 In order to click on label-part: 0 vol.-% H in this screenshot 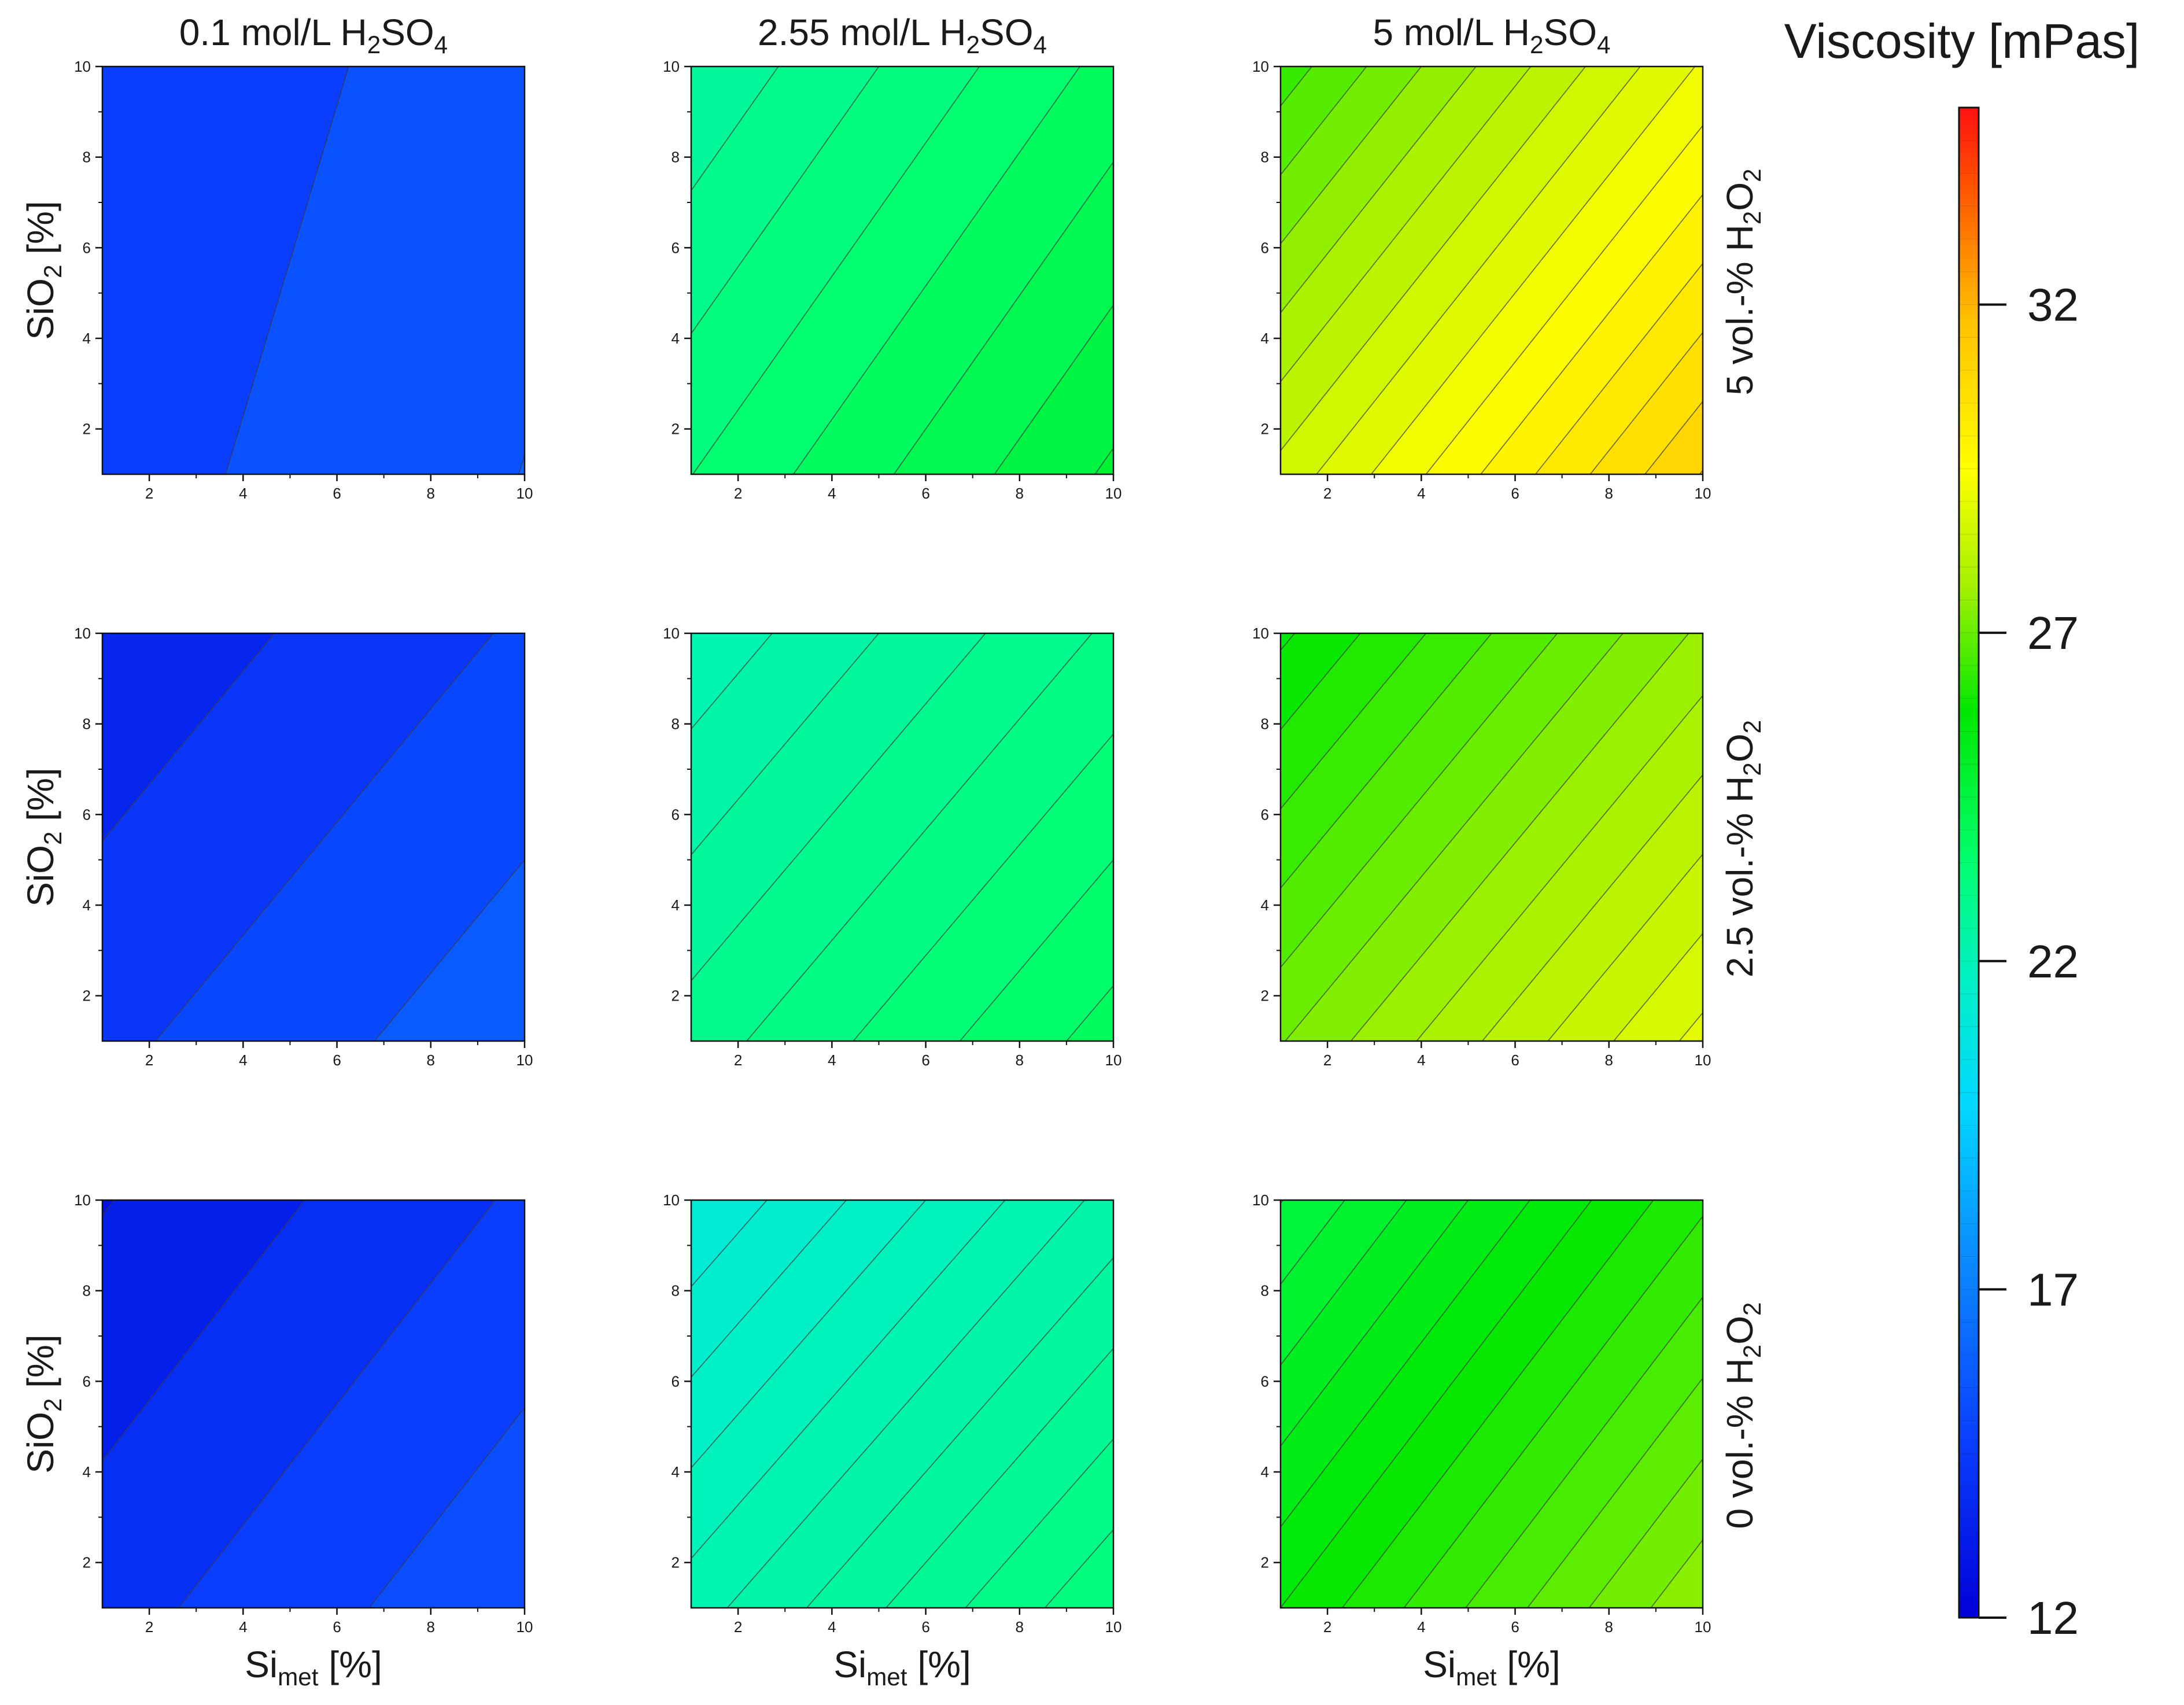, I will do `click(1740, 1443)`.